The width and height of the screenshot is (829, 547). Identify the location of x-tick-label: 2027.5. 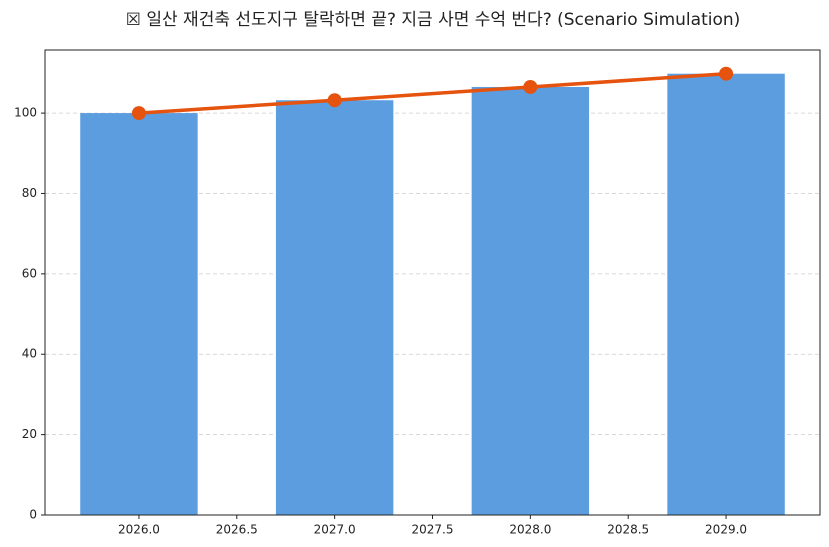
(433, 530).